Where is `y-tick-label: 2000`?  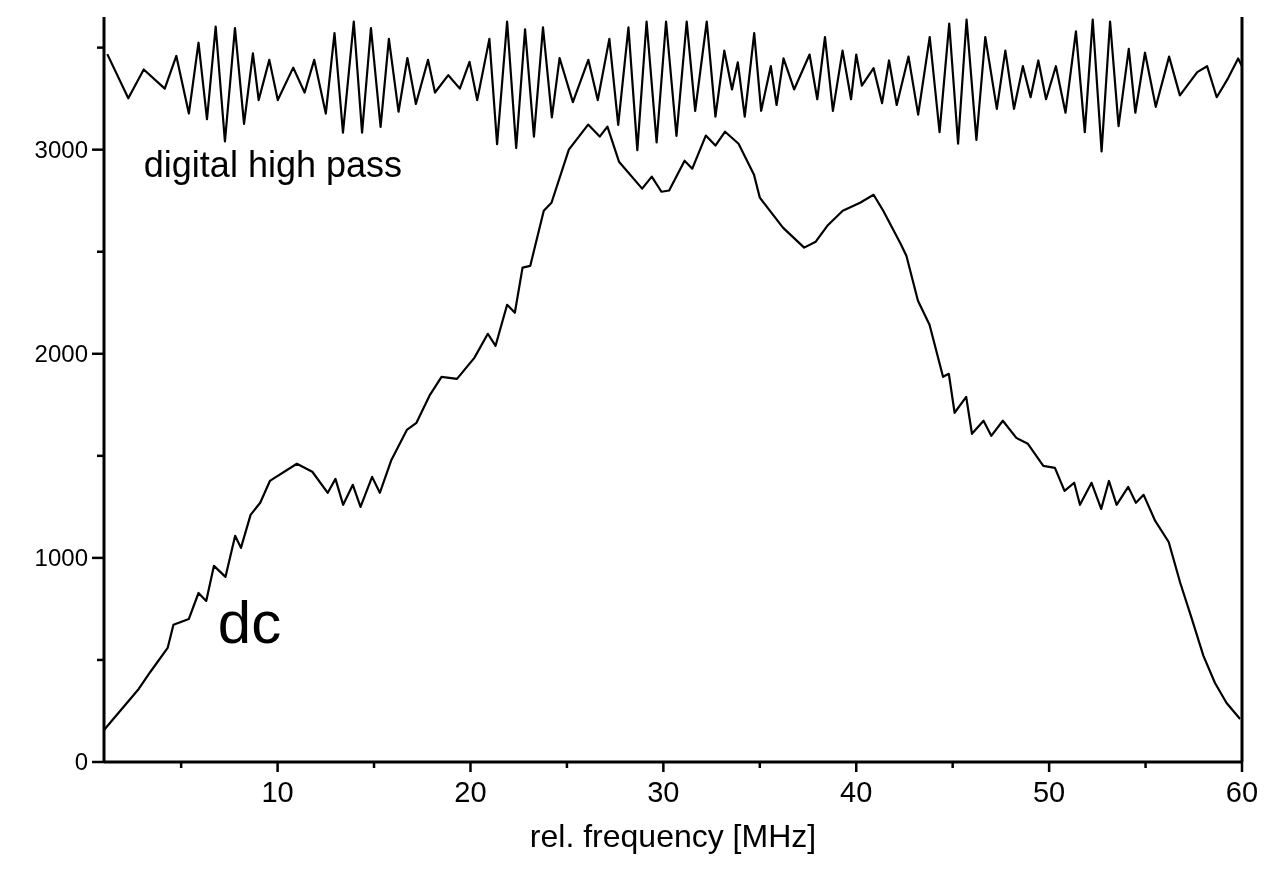 y-tick-label: 2000 is located at coordinates (61, 353).